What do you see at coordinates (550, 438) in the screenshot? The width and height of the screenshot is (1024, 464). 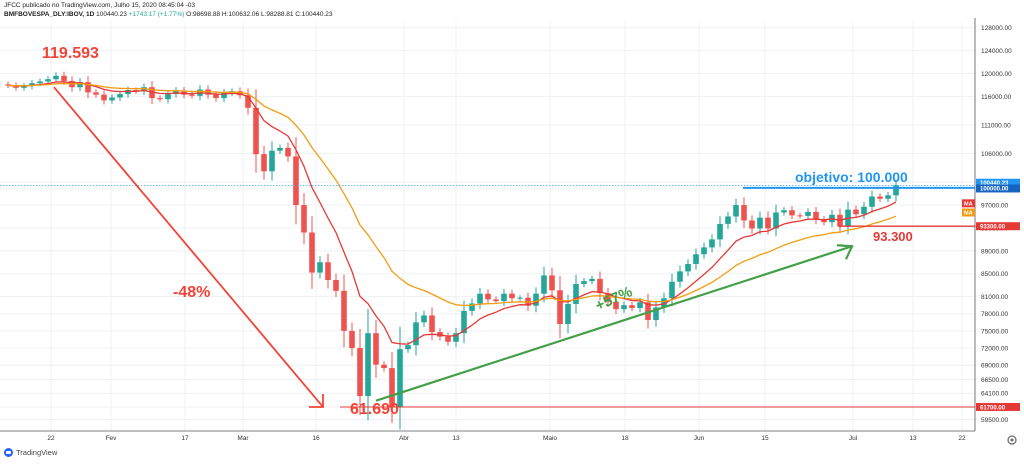 I see `x-tick-label: Maio` at bounding box center [550, 438].